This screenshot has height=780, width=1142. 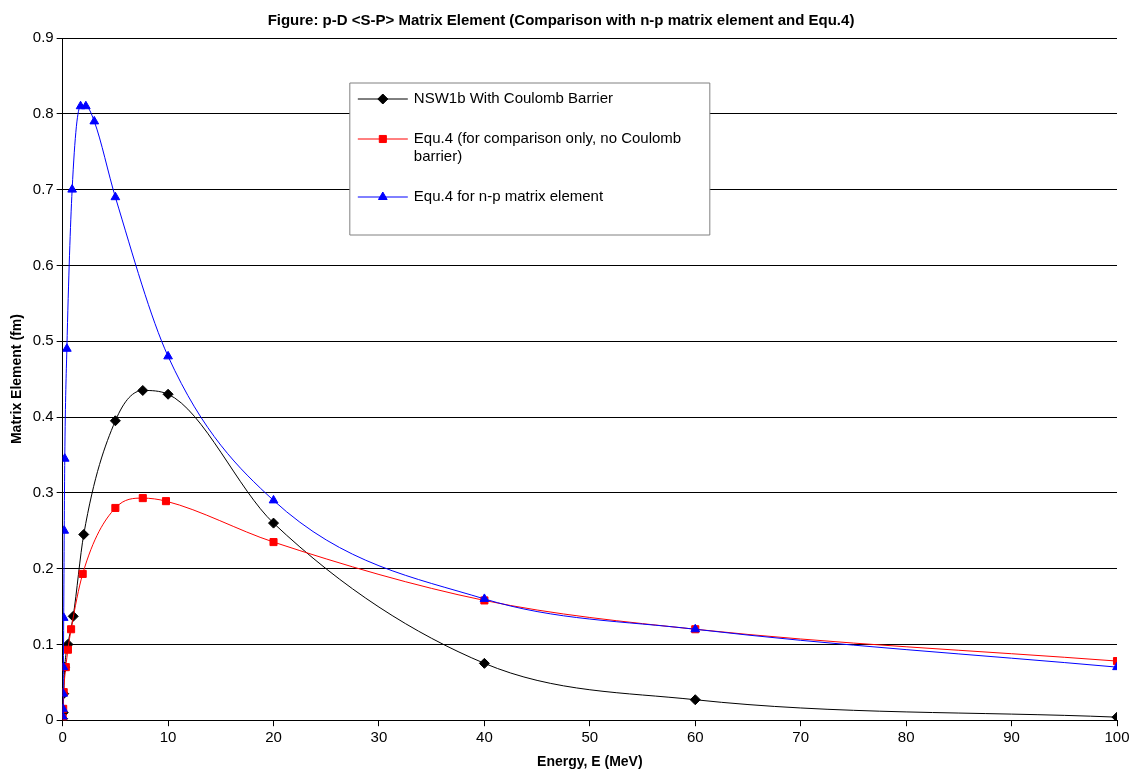 I want to click on y-tick-label: 0.7, so click(x=43, y=188).